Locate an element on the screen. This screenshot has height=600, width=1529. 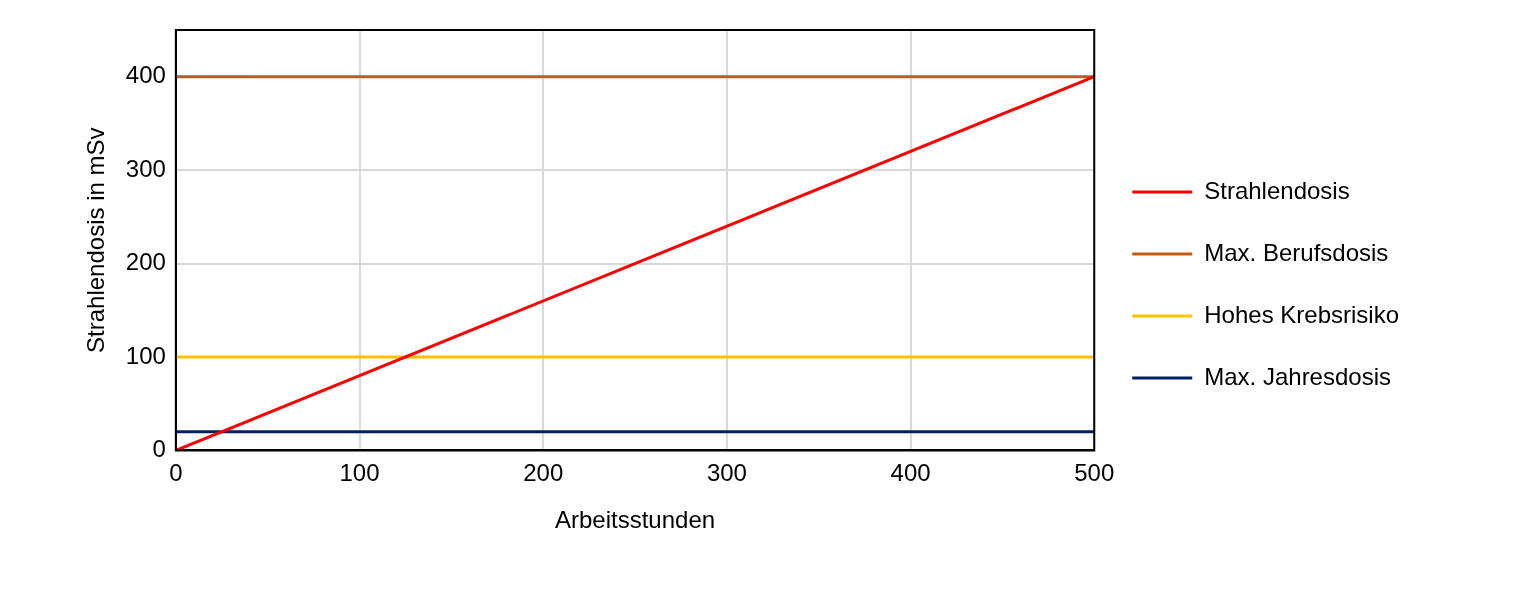
y-tick-label: 0 is located at coordinates (159, 449).